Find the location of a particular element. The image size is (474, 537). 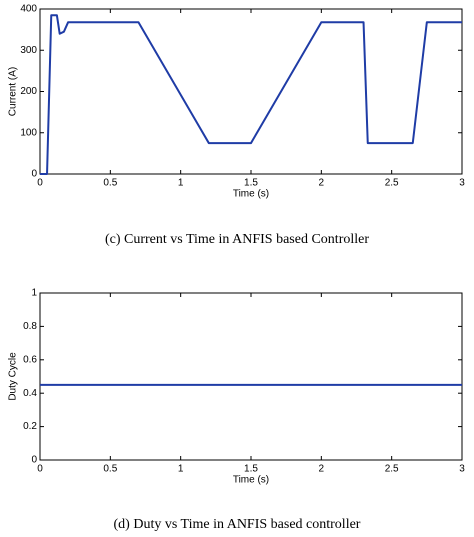

y-tick-label: 0.6 is located at coordinates (30, 359).